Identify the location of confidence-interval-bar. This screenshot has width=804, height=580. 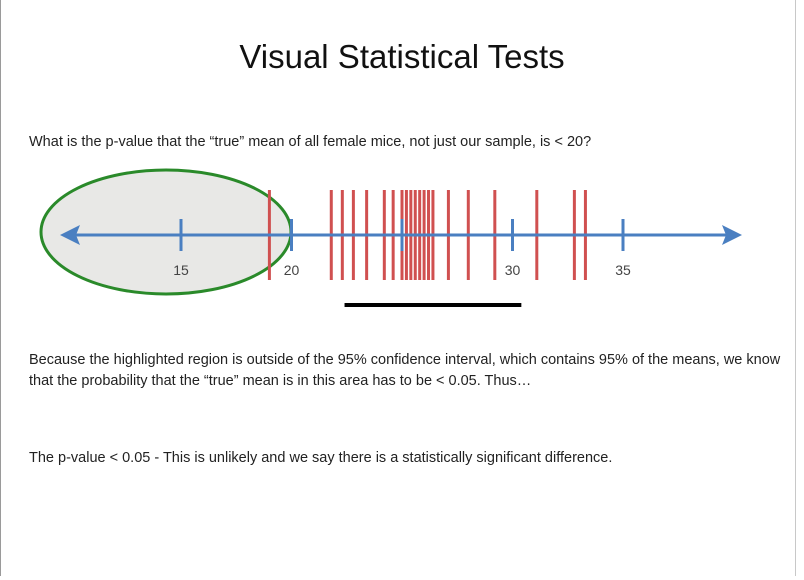
(433, 305).